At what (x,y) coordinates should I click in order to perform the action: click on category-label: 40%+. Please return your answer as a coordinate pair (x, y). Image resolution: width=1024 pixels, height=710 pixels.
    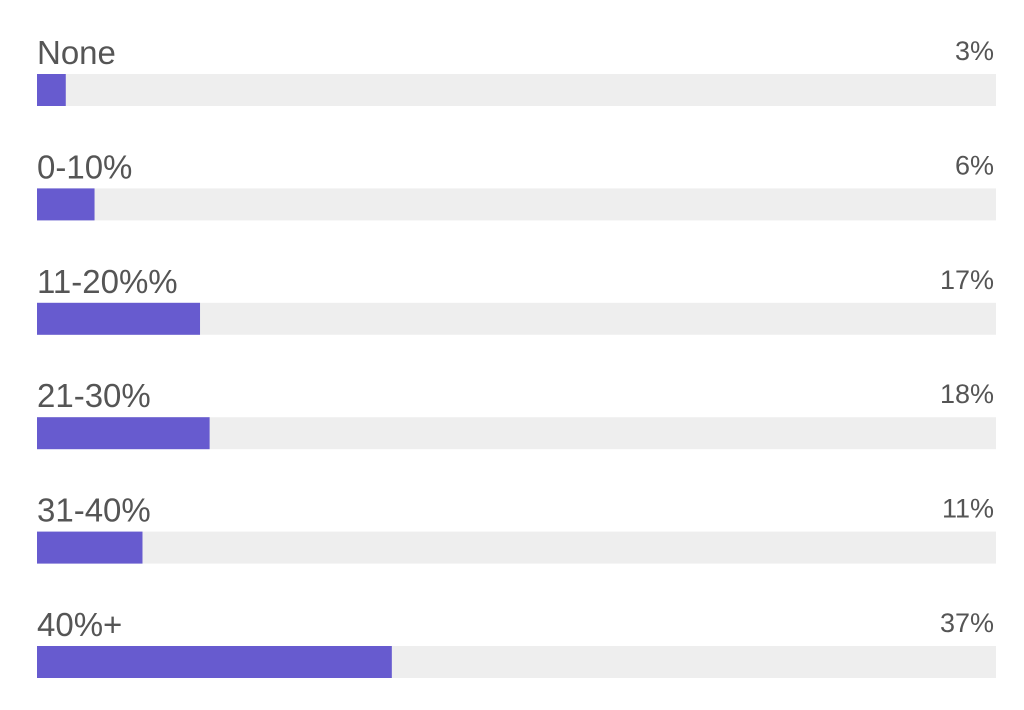
    Looking at the image, I should click on (79, 624).